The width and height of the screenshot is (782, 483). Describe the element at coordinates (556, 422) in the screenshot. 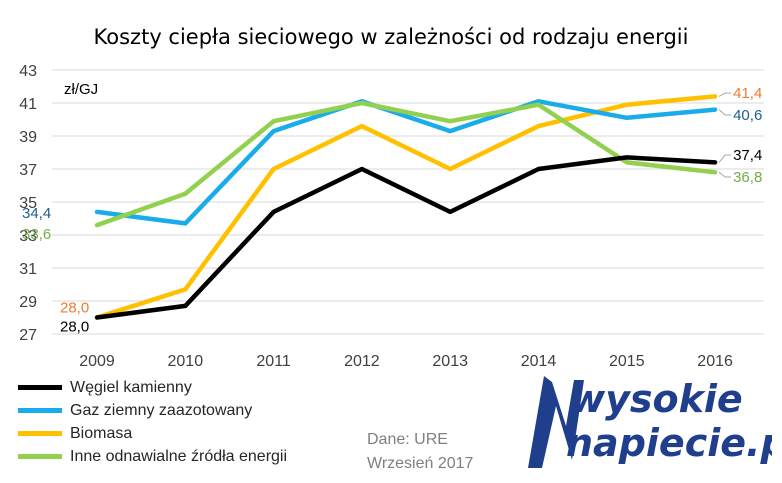

I see `lightning-bolt-icon` at that location.